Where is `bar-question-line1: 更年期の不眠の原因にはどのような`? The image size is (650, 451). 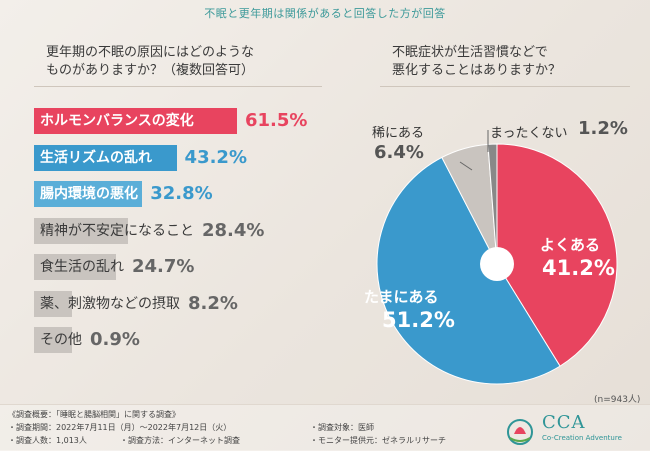
bar-question-line1: 更年期の不眠の原因にはどのような is located at coordinates (150, 52).